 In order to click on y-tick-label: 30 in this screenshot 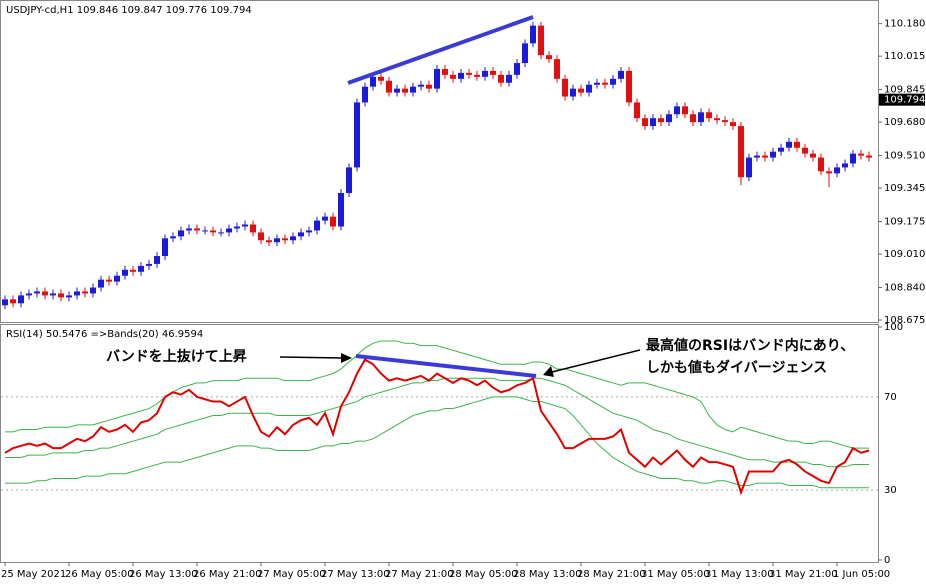, I will do `click(890, 490)`.